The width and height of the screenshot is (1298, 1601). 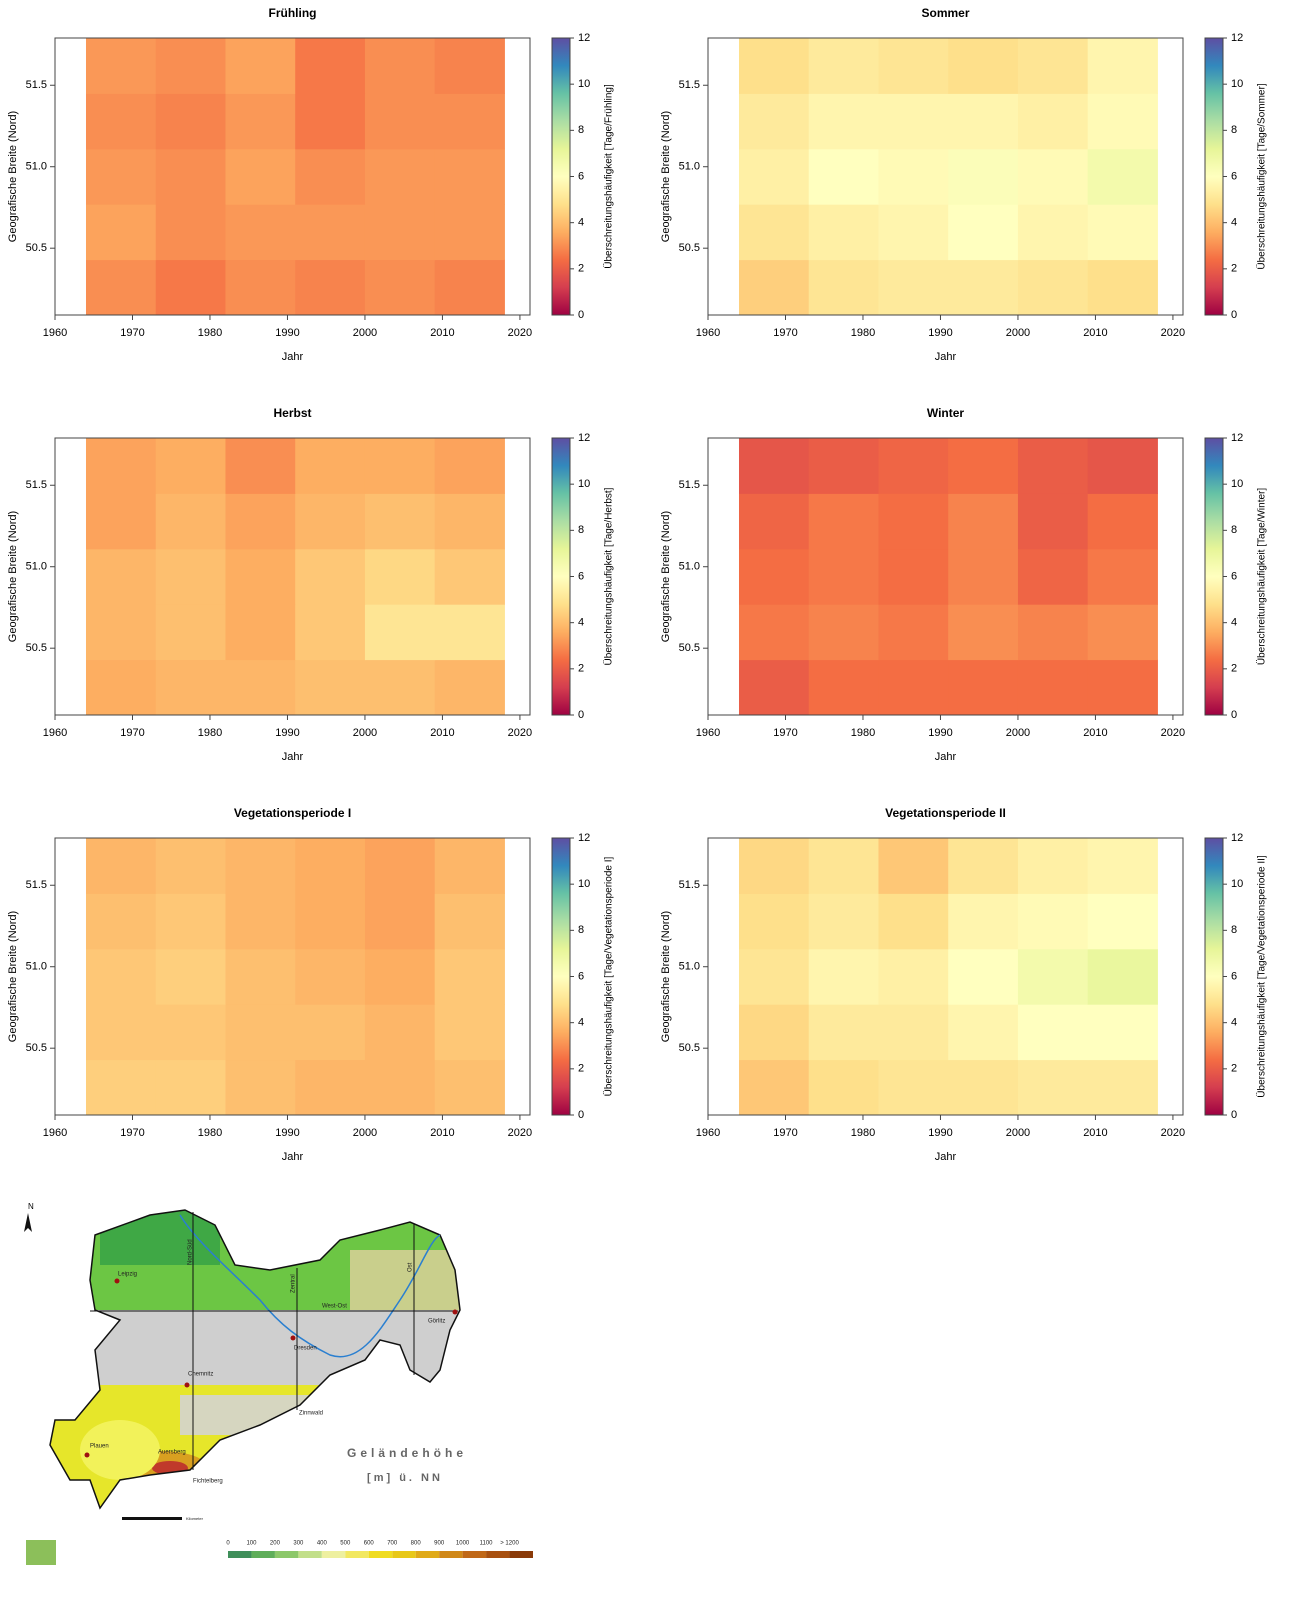 What do you see at coordinates (293, 357) in the screenshot?
I see `x-axis-label: Jahr` at bounding box center [293, 357].